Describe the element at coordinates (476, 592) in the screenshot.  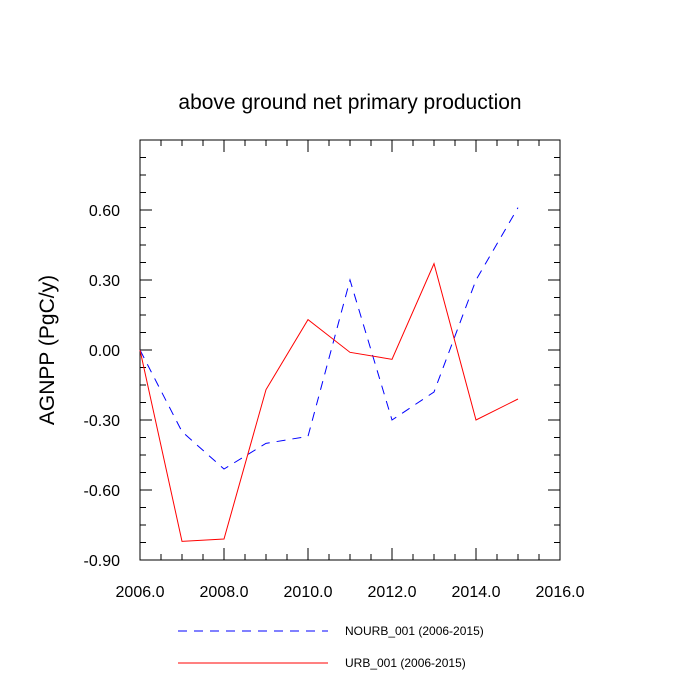
I see `x-tick-label: 2014.0` at that location.